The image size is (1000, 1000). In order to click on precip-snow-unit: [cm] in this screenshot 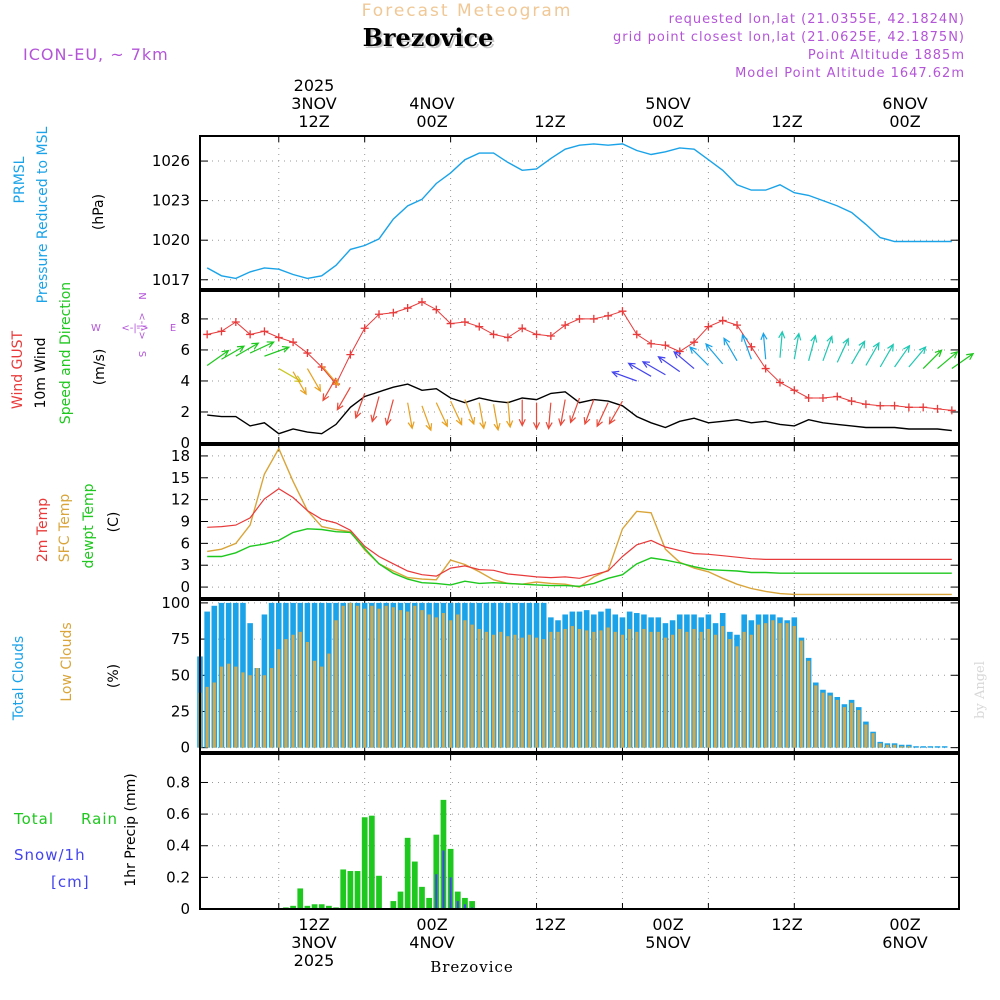, I will do `click(70, 882)`.